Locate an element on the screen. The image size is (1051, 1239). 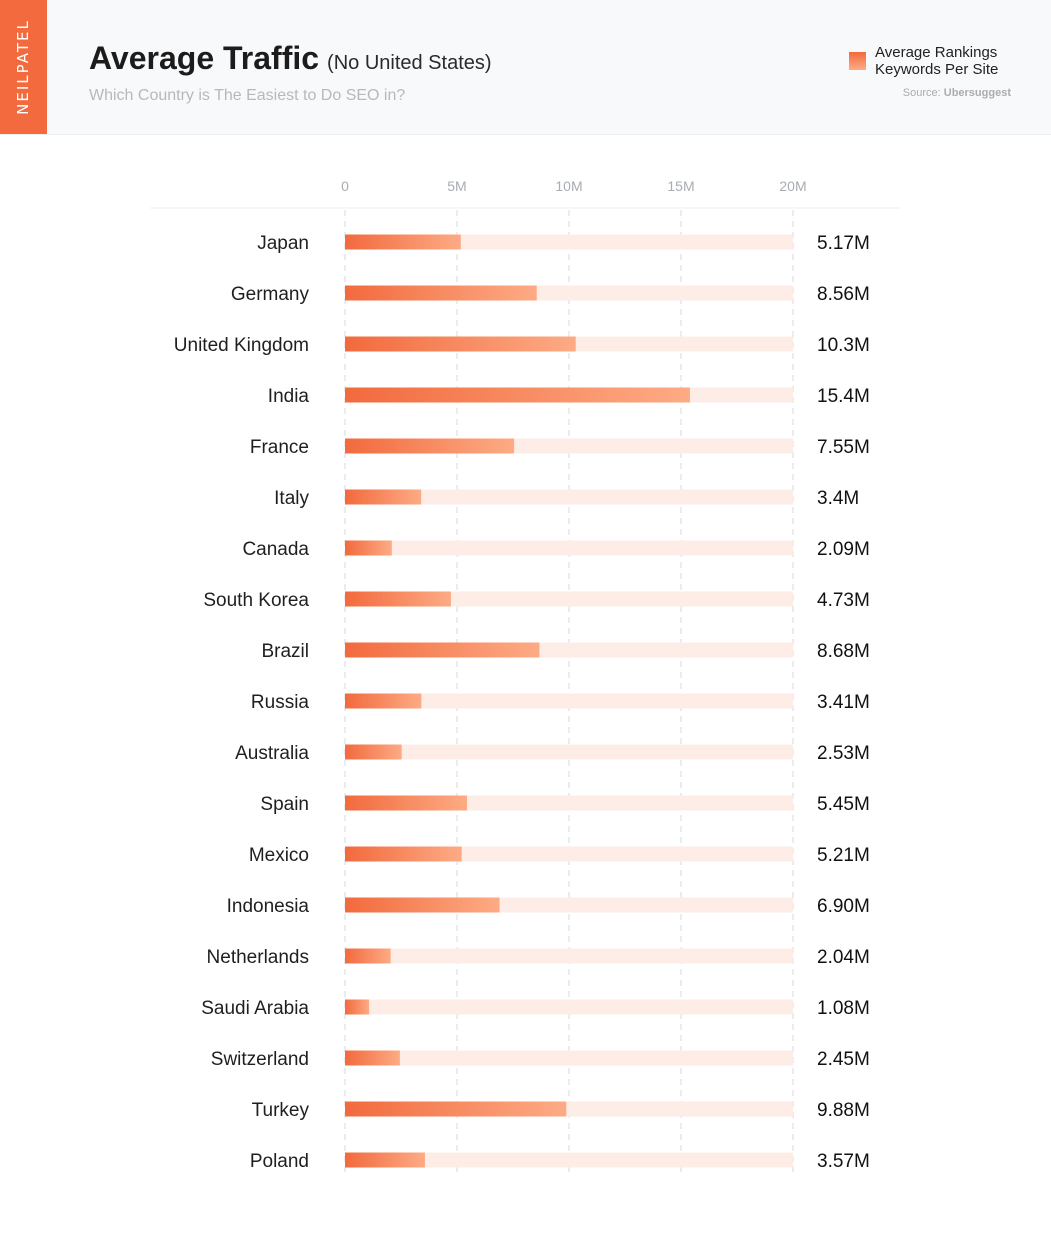
bar-row: Russia 3.41M is located at coordinates (560, 702).